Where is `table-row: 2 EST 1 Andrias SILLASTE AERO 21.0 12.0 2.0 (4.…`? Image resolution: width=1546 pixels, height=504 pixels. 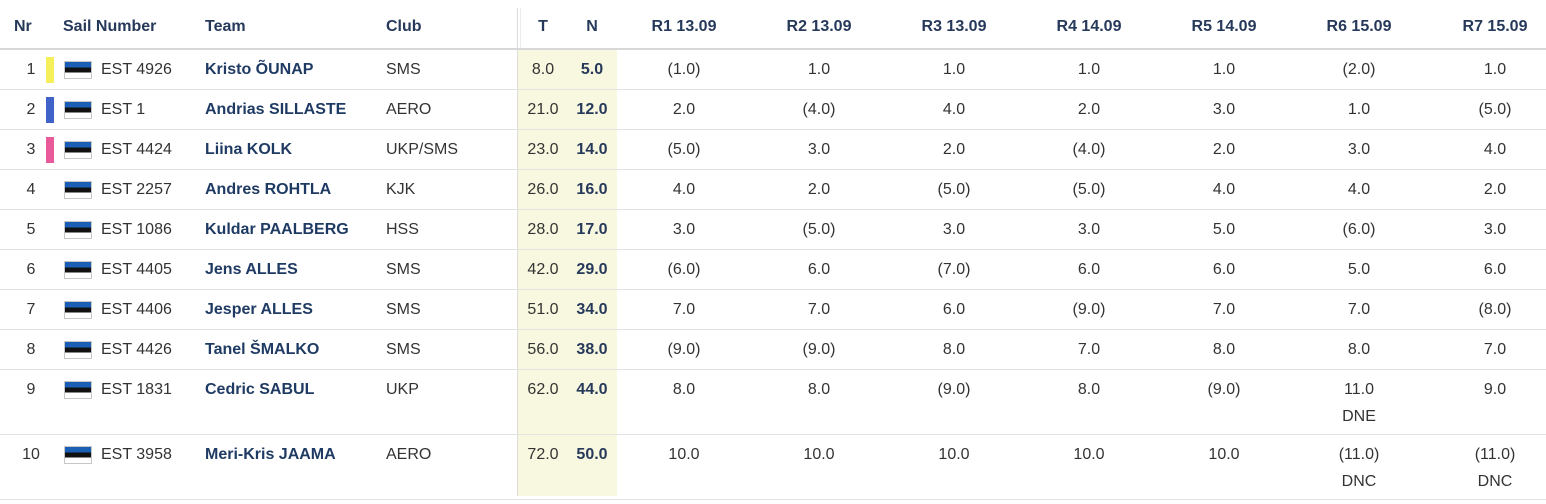 table-row: 2 EST 1 Andrias SILLASTE AERO 21.0 12.0 2.0 (4.… is located at coordinates (773, 110).